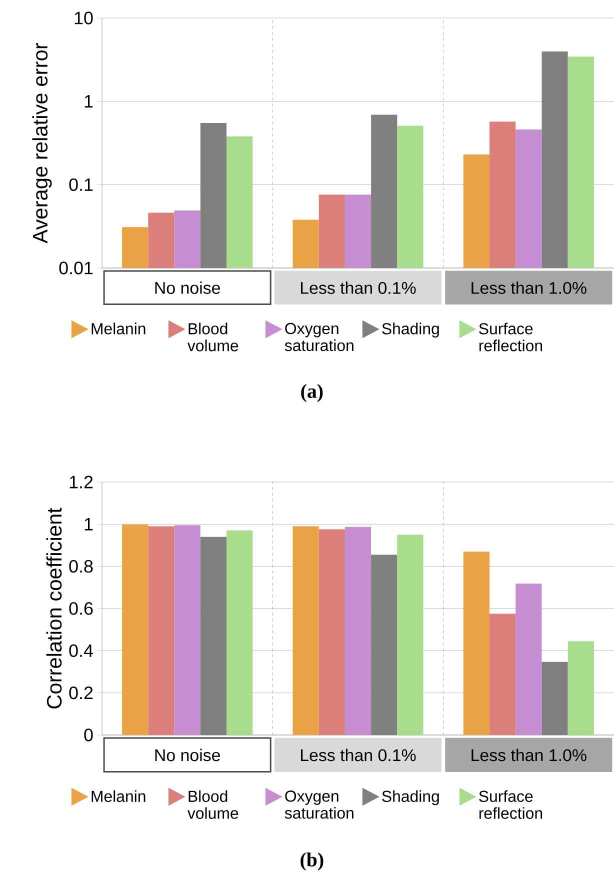 The image size is (614, 881). What do you see at coordinates (81, 608) in the screenshot?
I see `y-tick-label: 0.6` at bounding box center [81, 608].